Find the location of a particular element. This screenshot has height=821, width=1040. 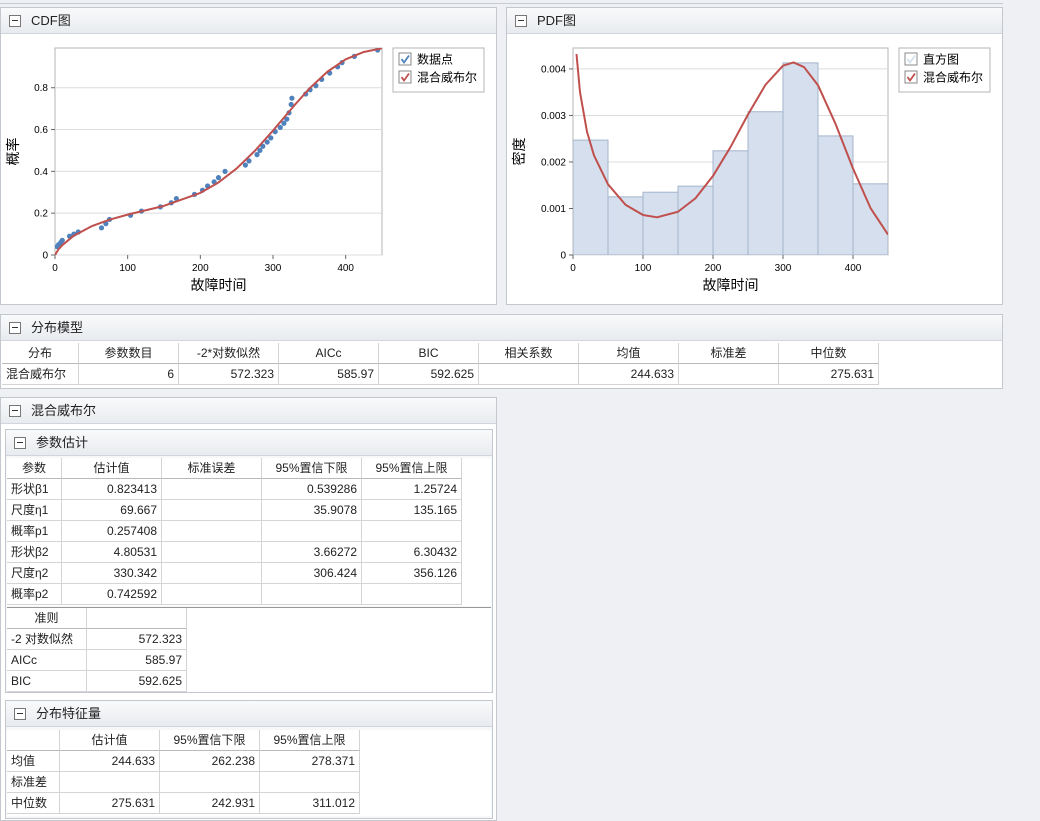

table-cell: 概率p2 is located at coordinates (34, 594).